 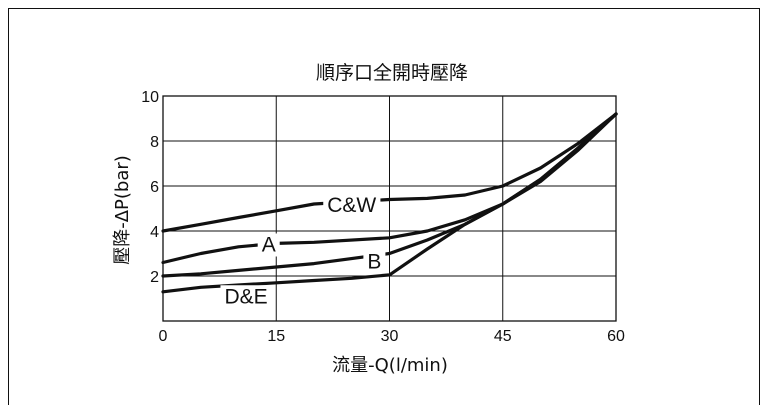 What do you see at coordinates (163, 336) in the screenshot?
I see `x-tick-label: 0` at bounding box center [163, 336].